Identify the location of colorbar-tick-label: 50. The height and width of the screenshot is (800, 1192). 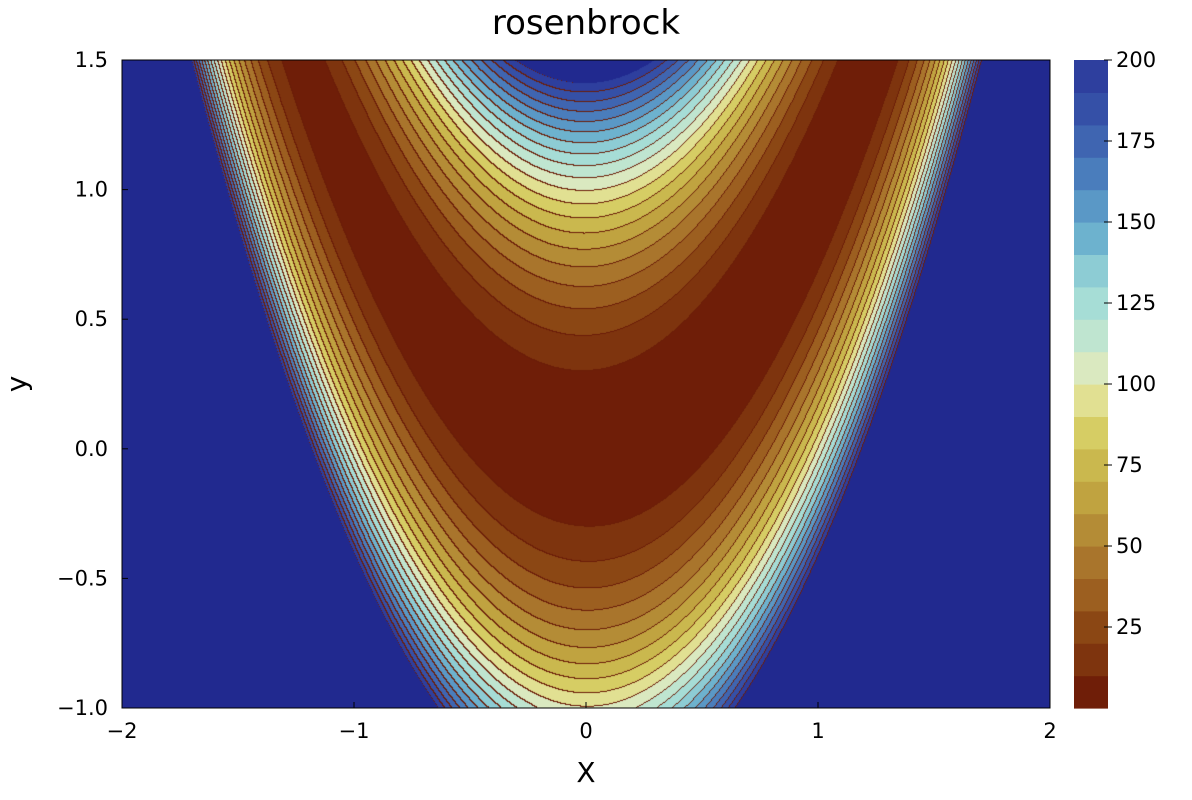
(1129, 546).